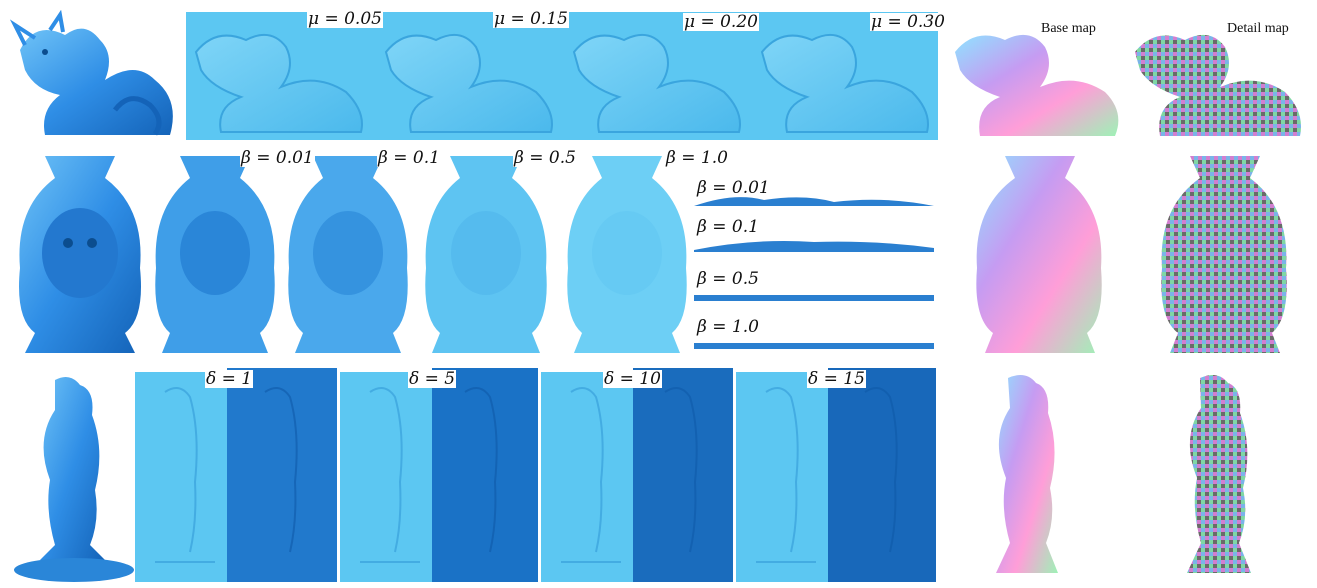  What do you see at coordinates (229, 379) in the screenshot?
I see `delta-label-1: δ = 1` at bounding box center [229, 379].